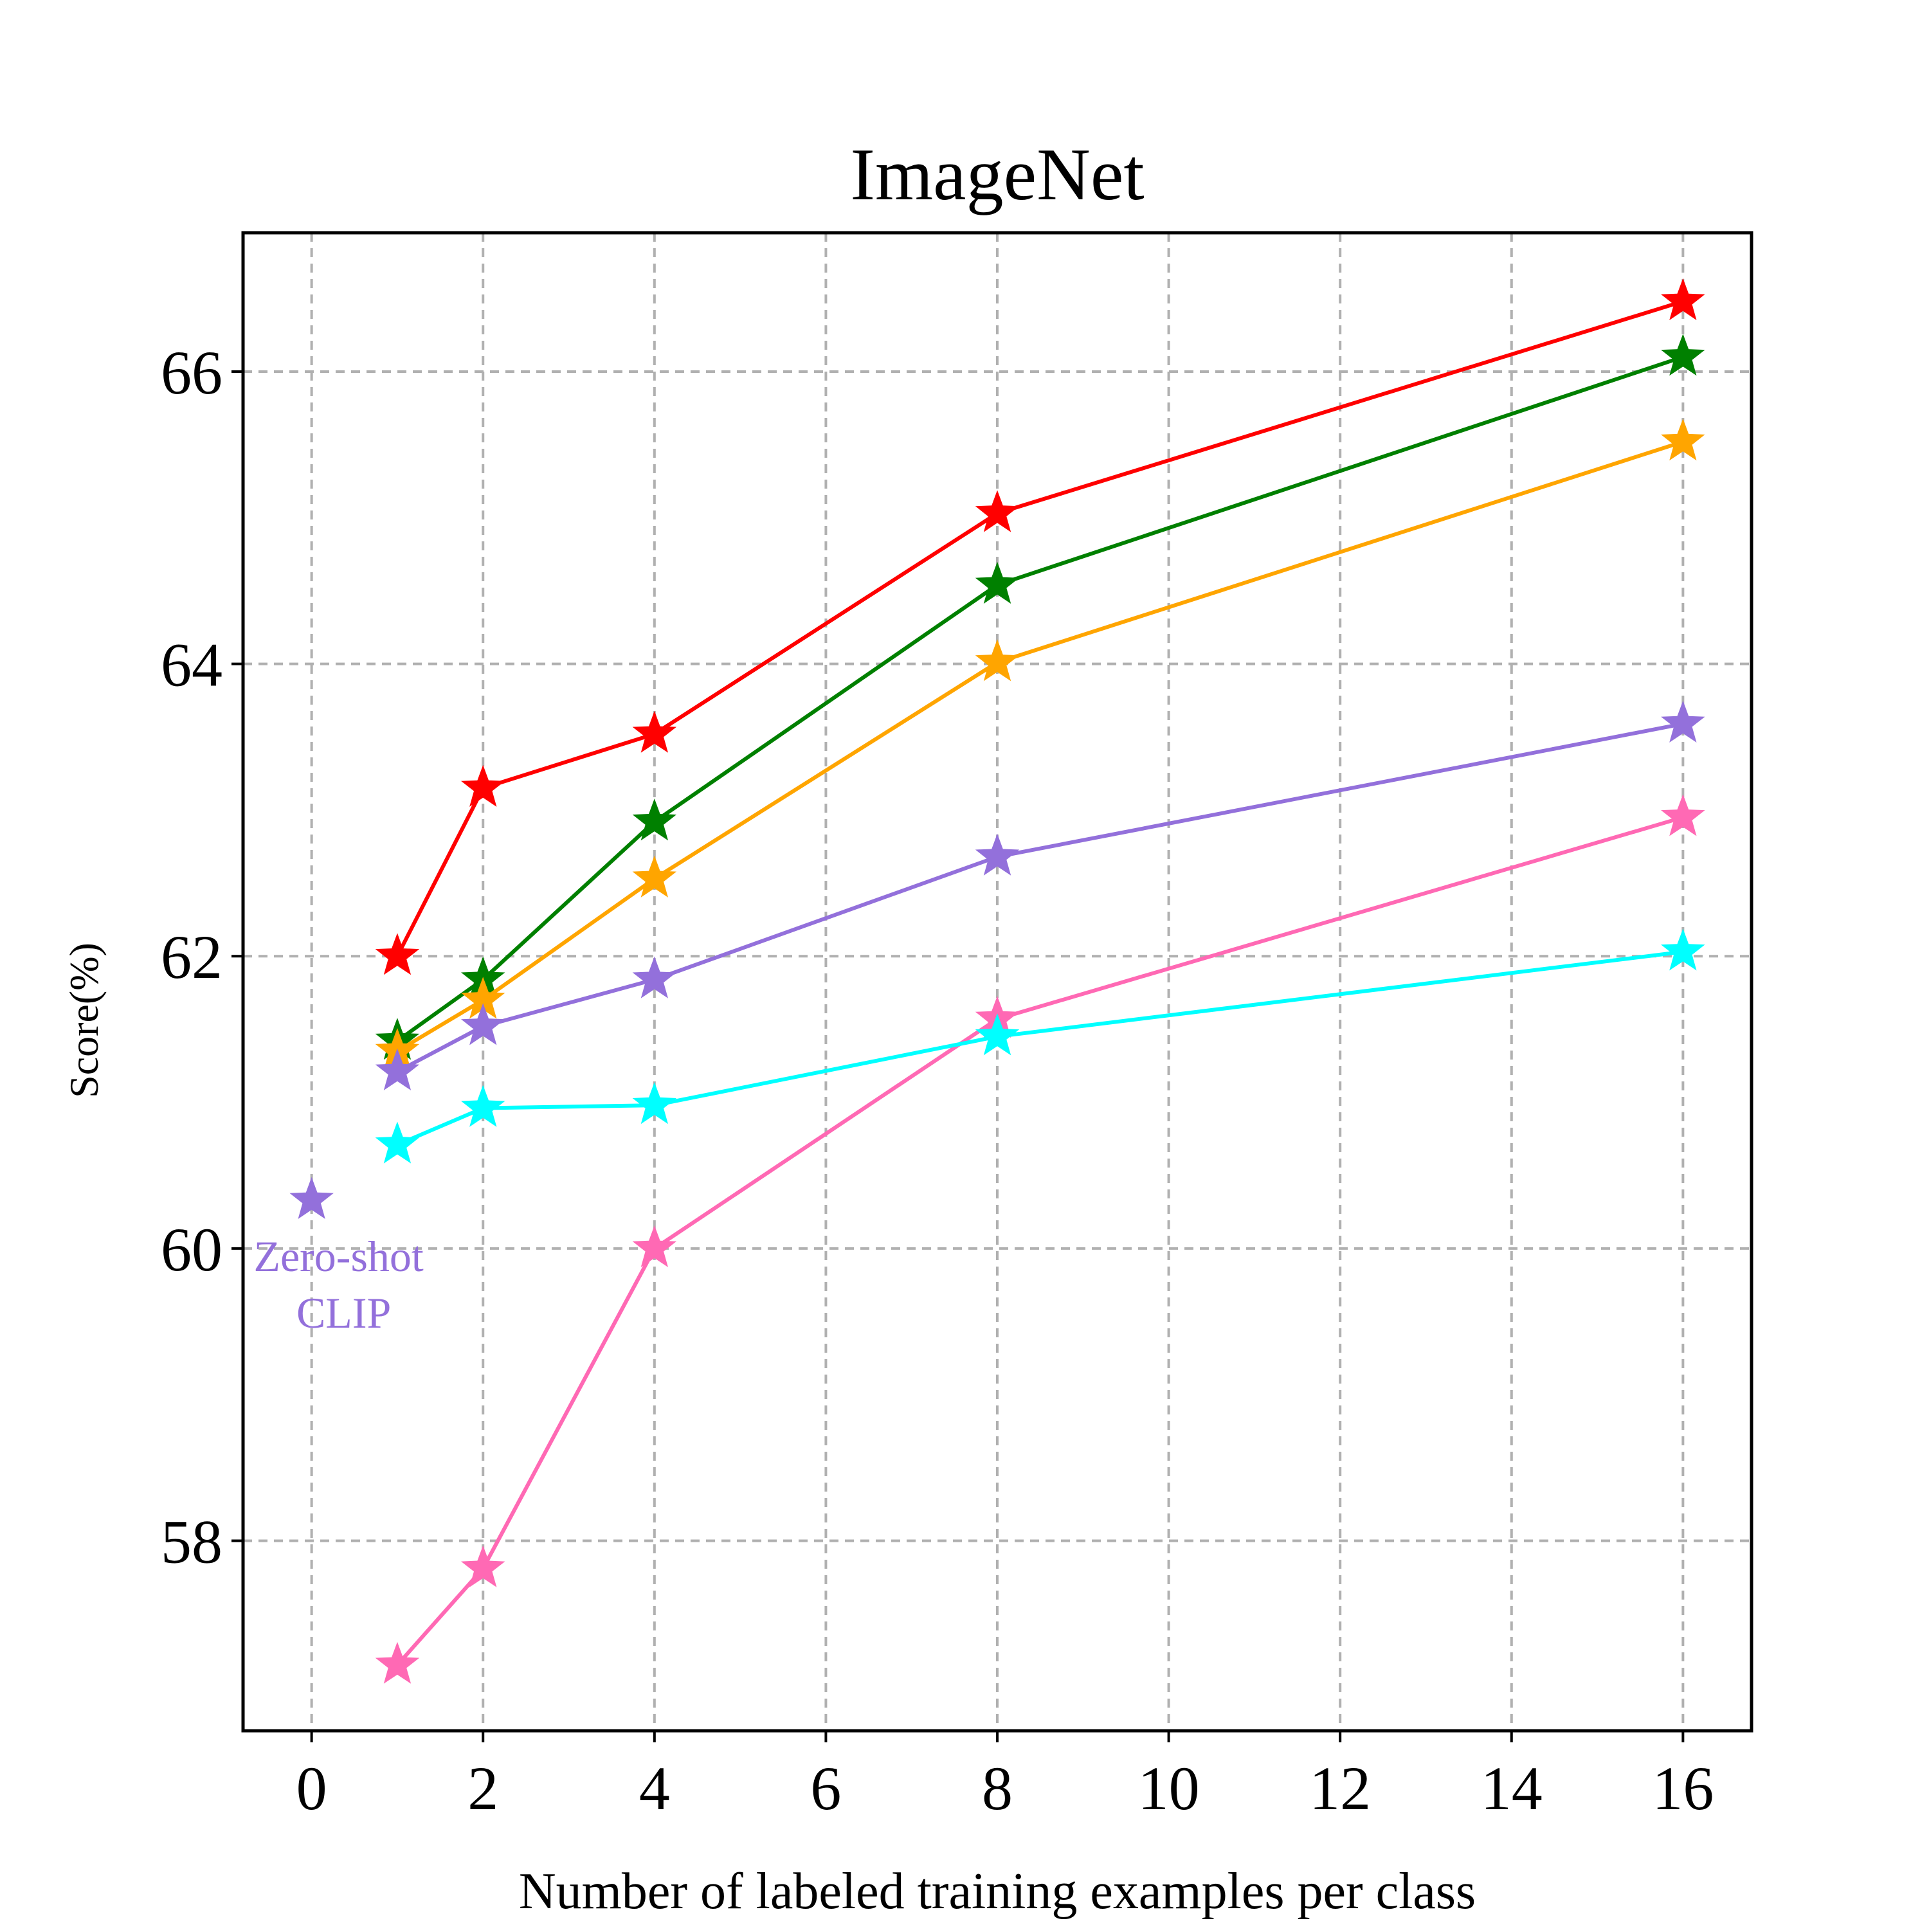  Describe the element at coordinates (1512, 1788) in the screenshot. I see `x-tick-label: 14` at that location.